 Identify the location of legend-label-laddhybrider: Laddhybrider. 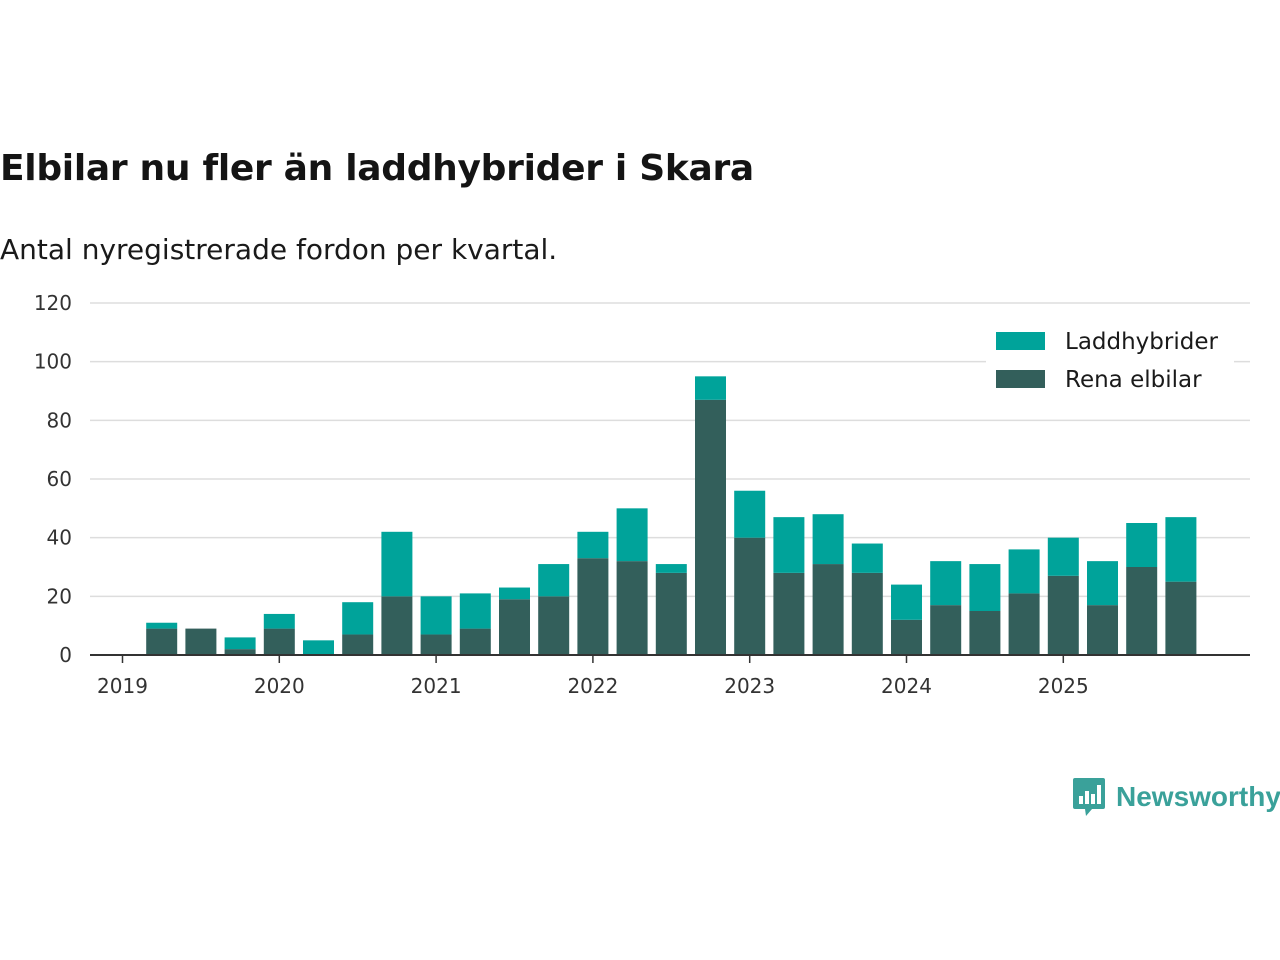
(1141, 342).